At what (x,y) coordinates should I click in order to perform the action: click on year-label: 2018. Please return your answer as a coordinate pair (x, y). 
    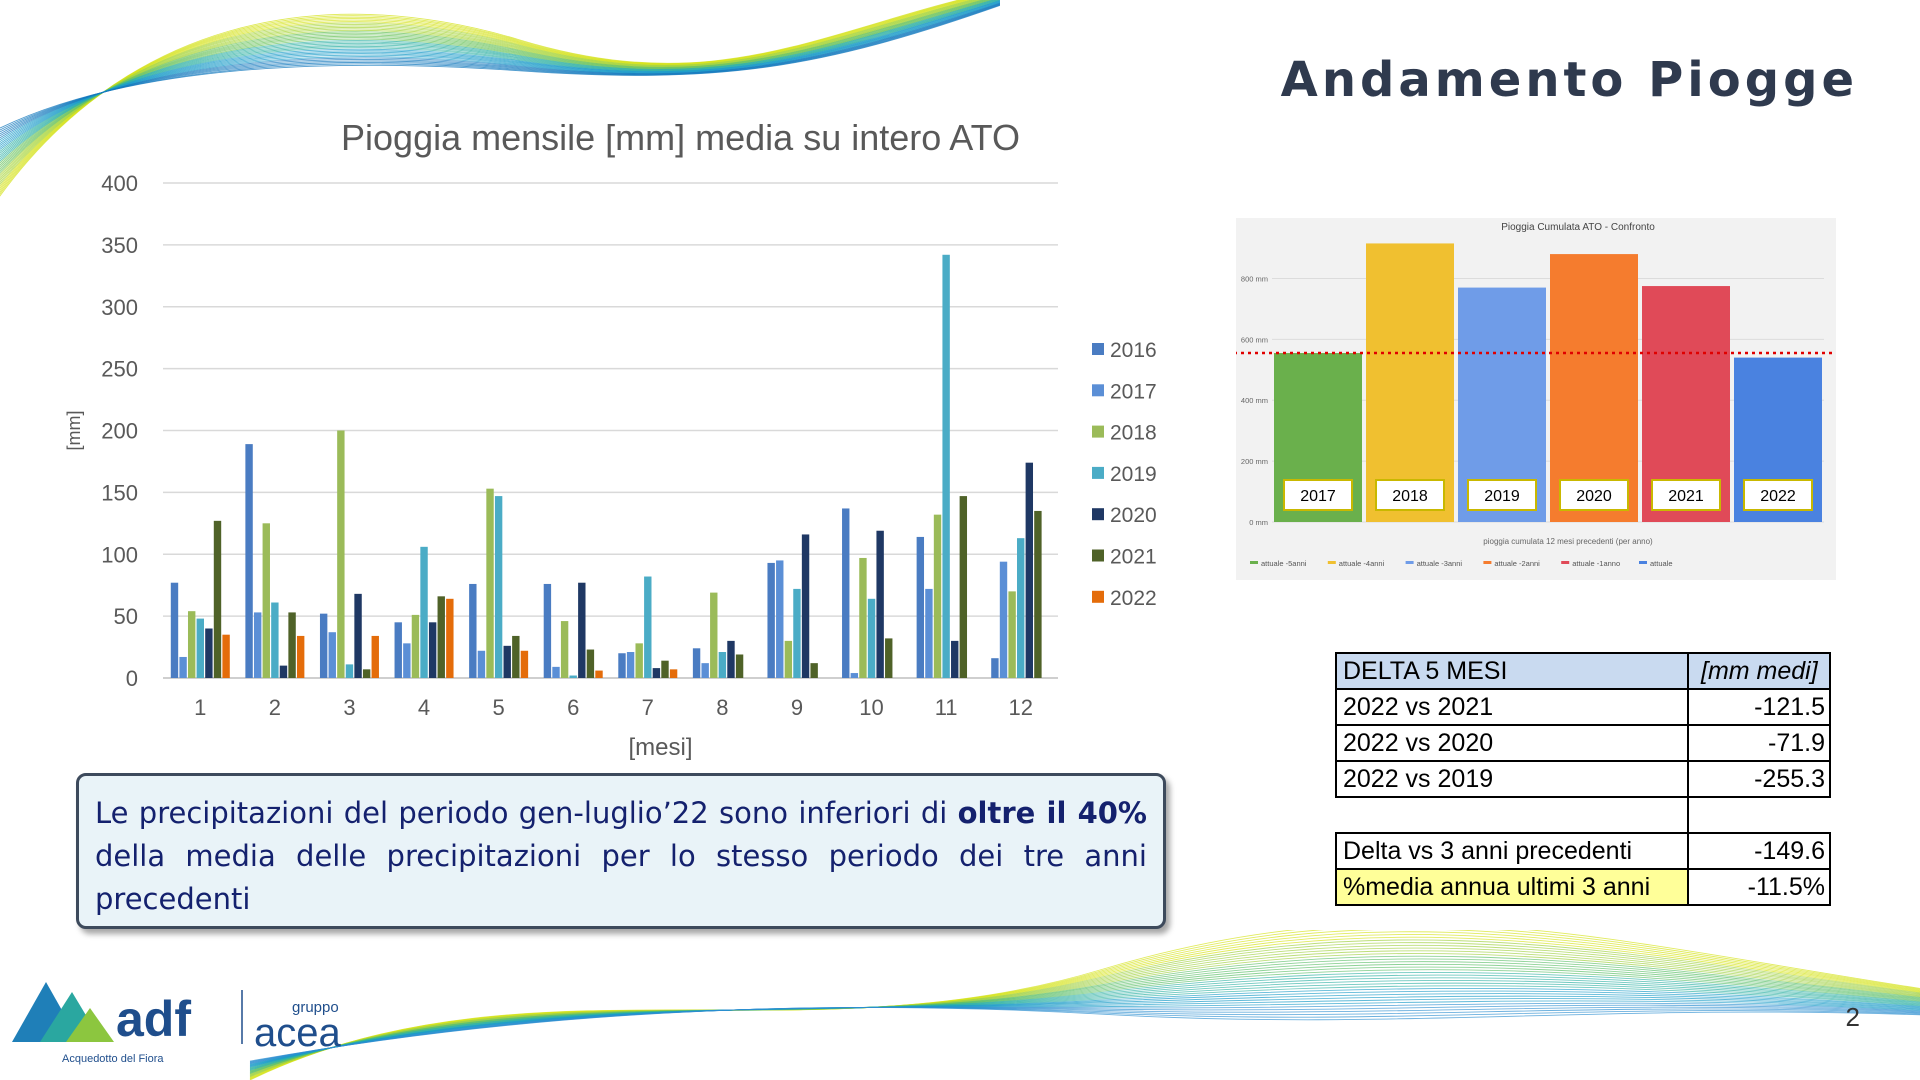
    Looking at the image, I should click on (1410, 496).